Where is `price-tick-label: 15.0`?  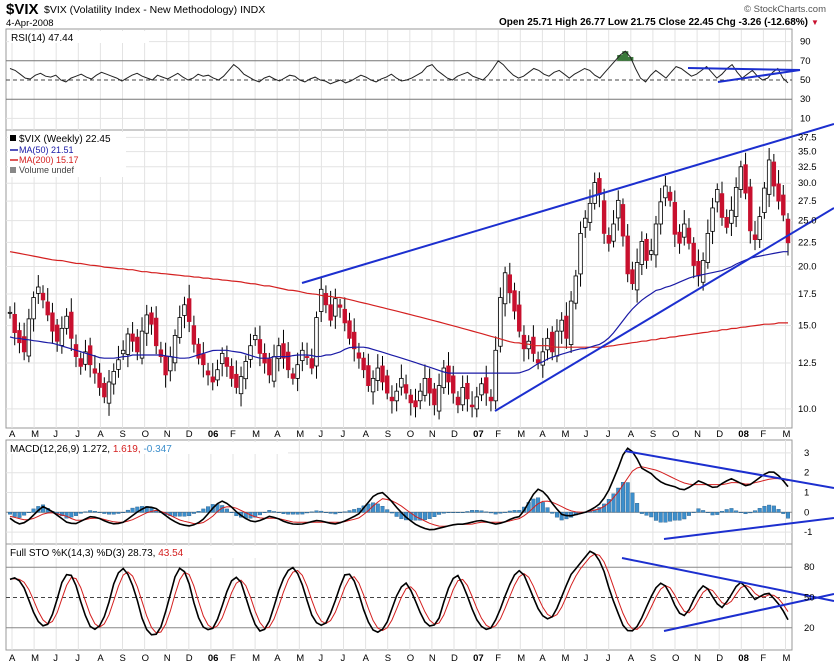 price-tick-label: 15.0 is located at coordinates (807, 326).